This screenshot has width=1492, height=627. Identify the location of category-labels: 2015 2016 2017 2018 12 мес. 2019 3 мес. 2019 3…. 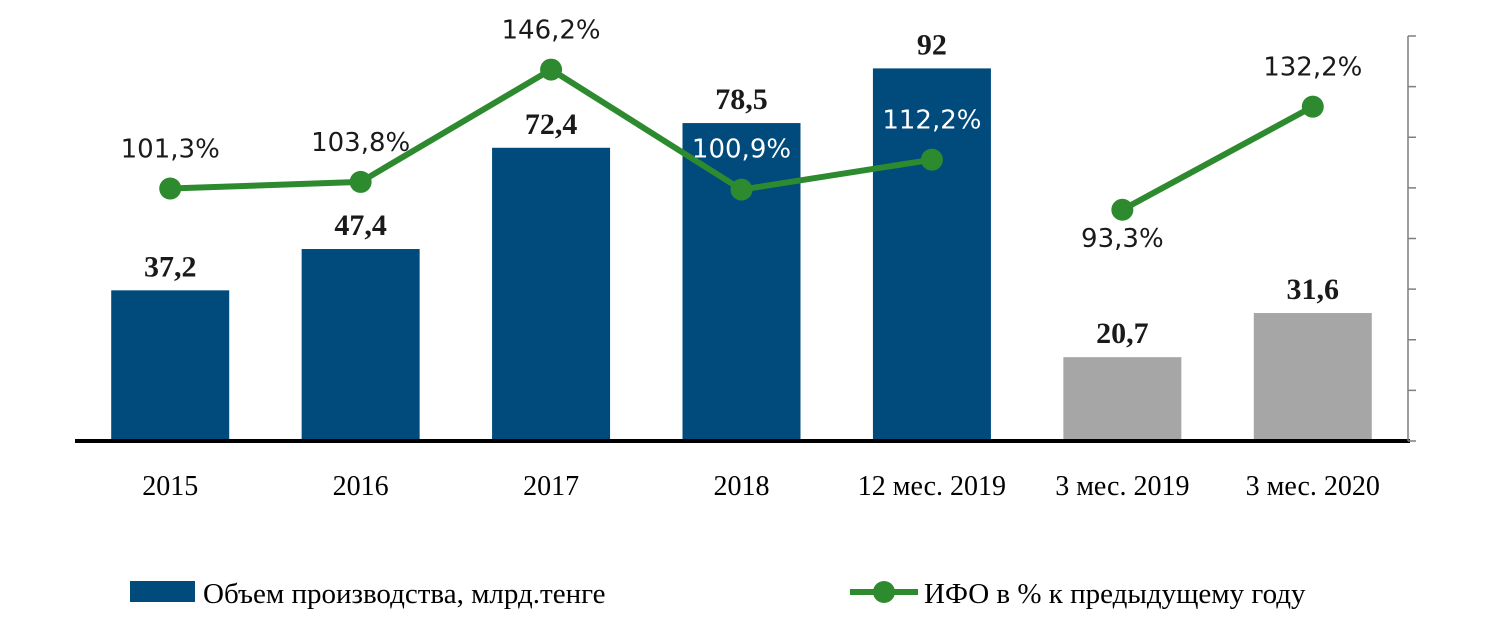
(761, 486).